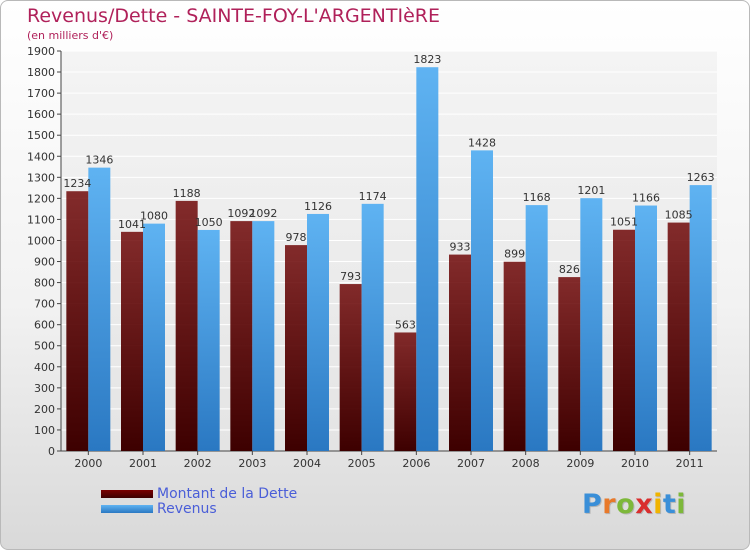 This screenshot has width=750, height=550. What do you see at coordinates (350, 276) in the screenshot?
I see `data-label-debt: 793` at bounding box center [350, 276].